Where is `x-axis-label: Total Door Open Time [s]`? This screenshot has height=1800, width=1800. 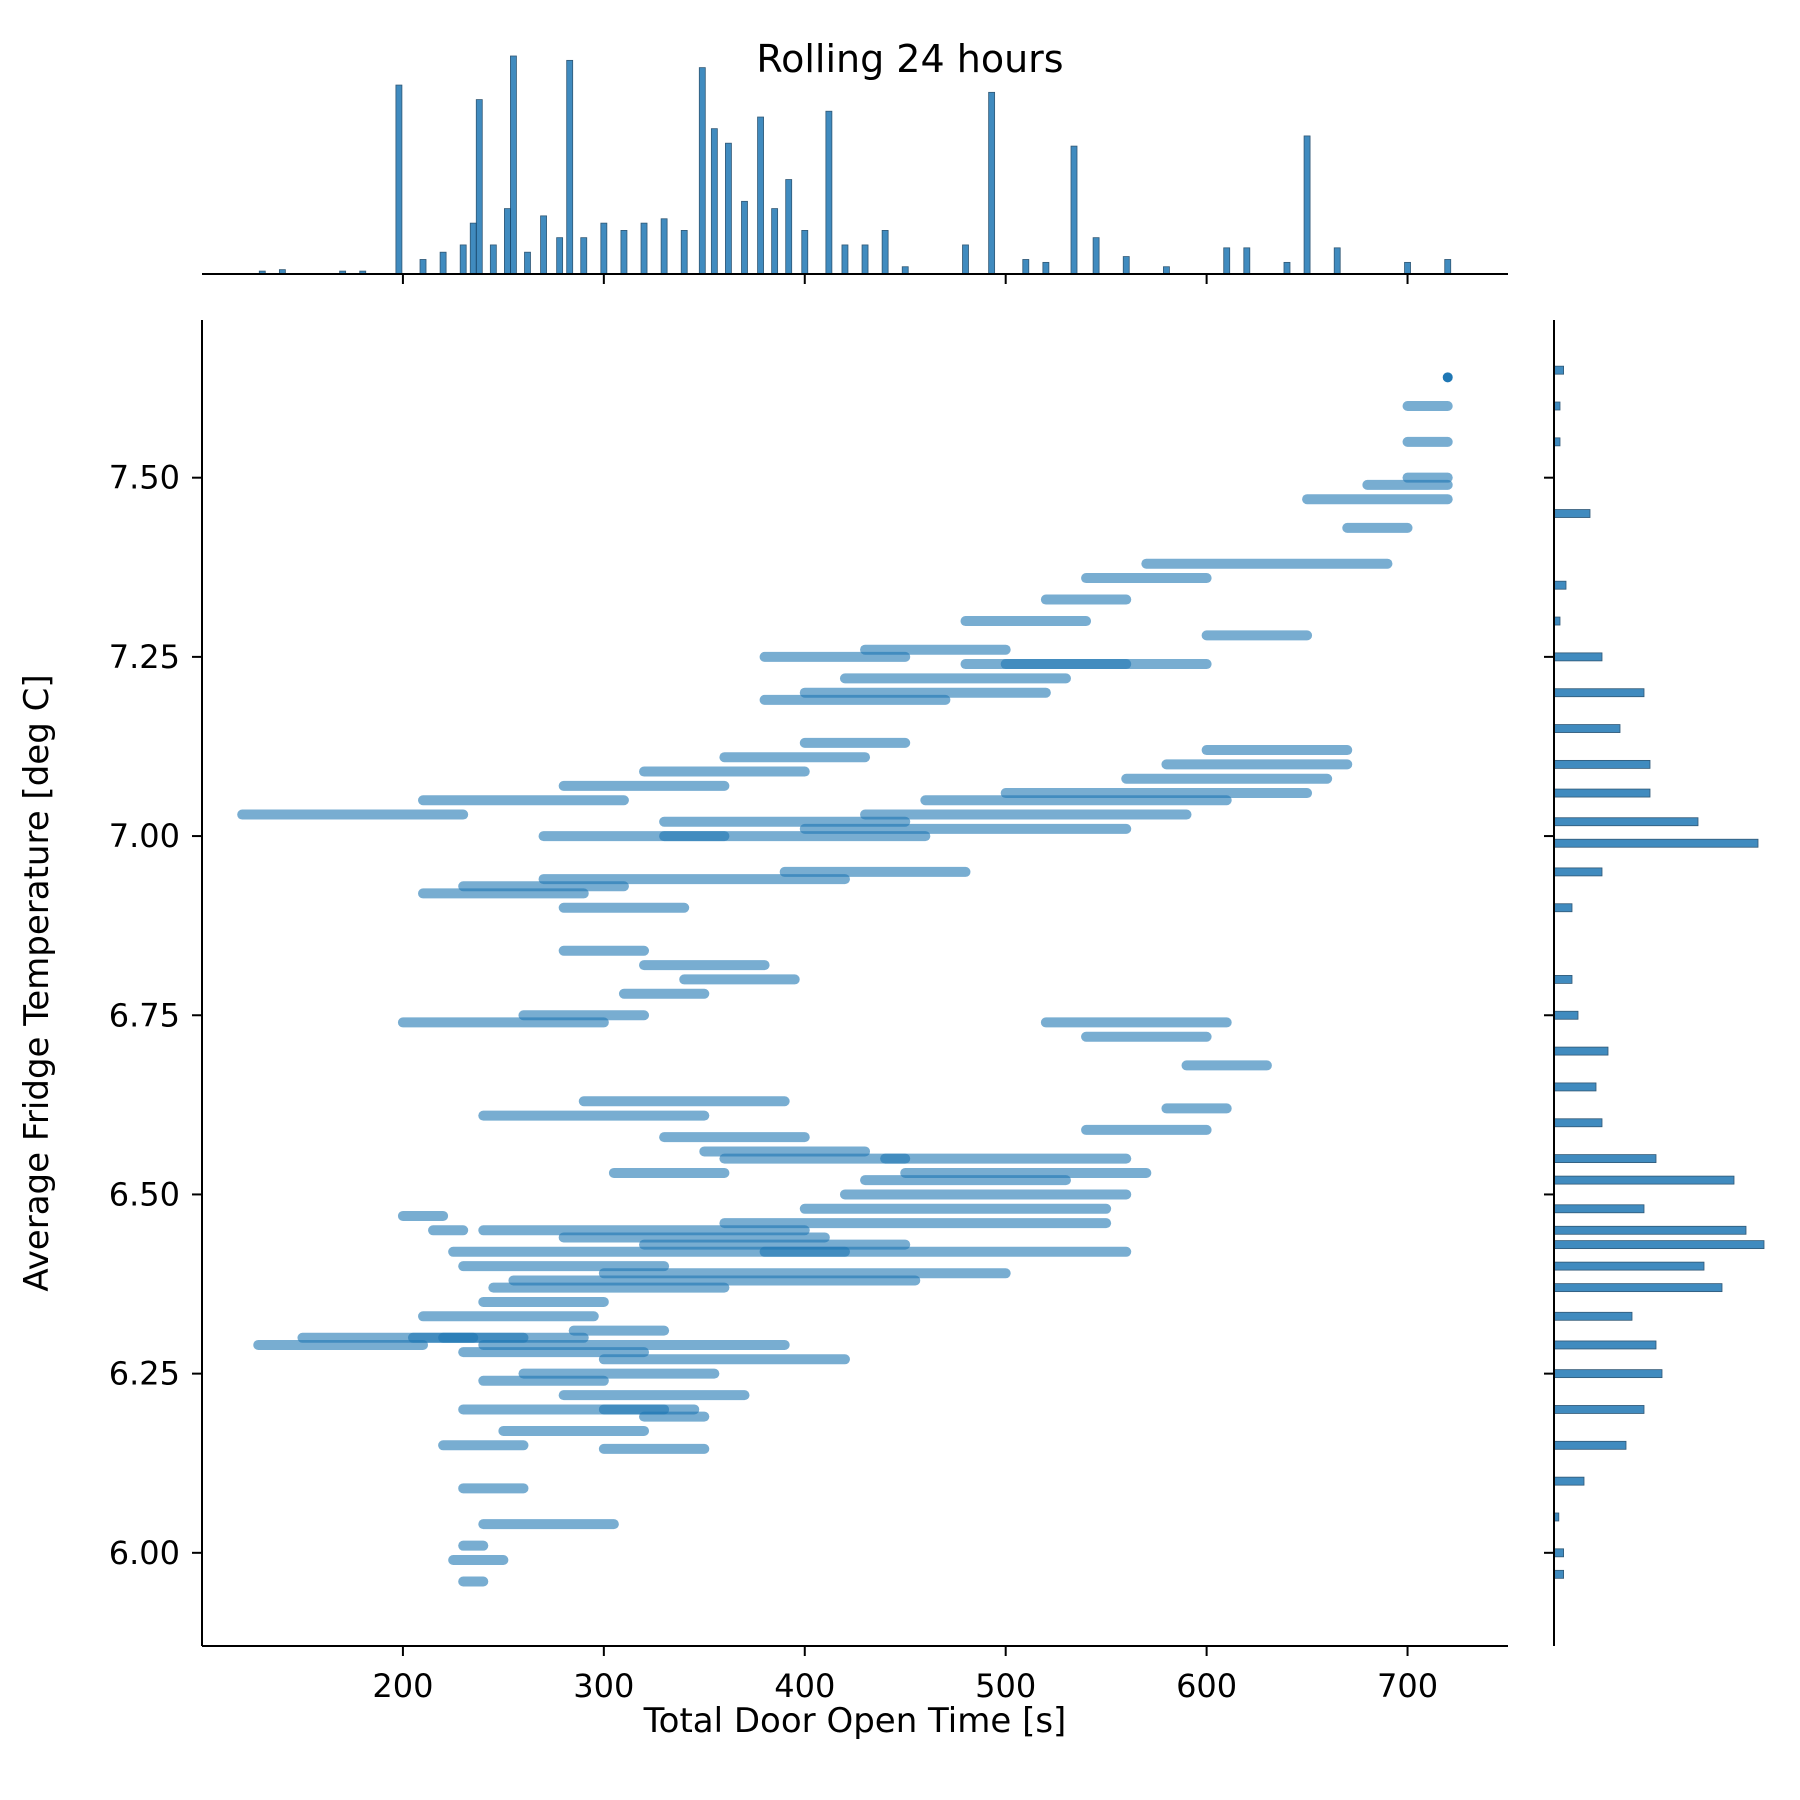
x-axis-label: Total Door Open Time [s] is located at coordinates (855, 1721).